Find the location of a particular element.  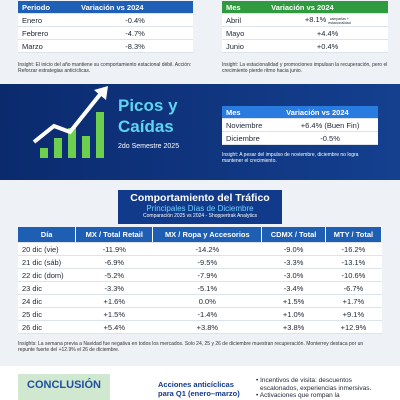

cell: 21 dic (sáb) is located at coordinates (47, 262).